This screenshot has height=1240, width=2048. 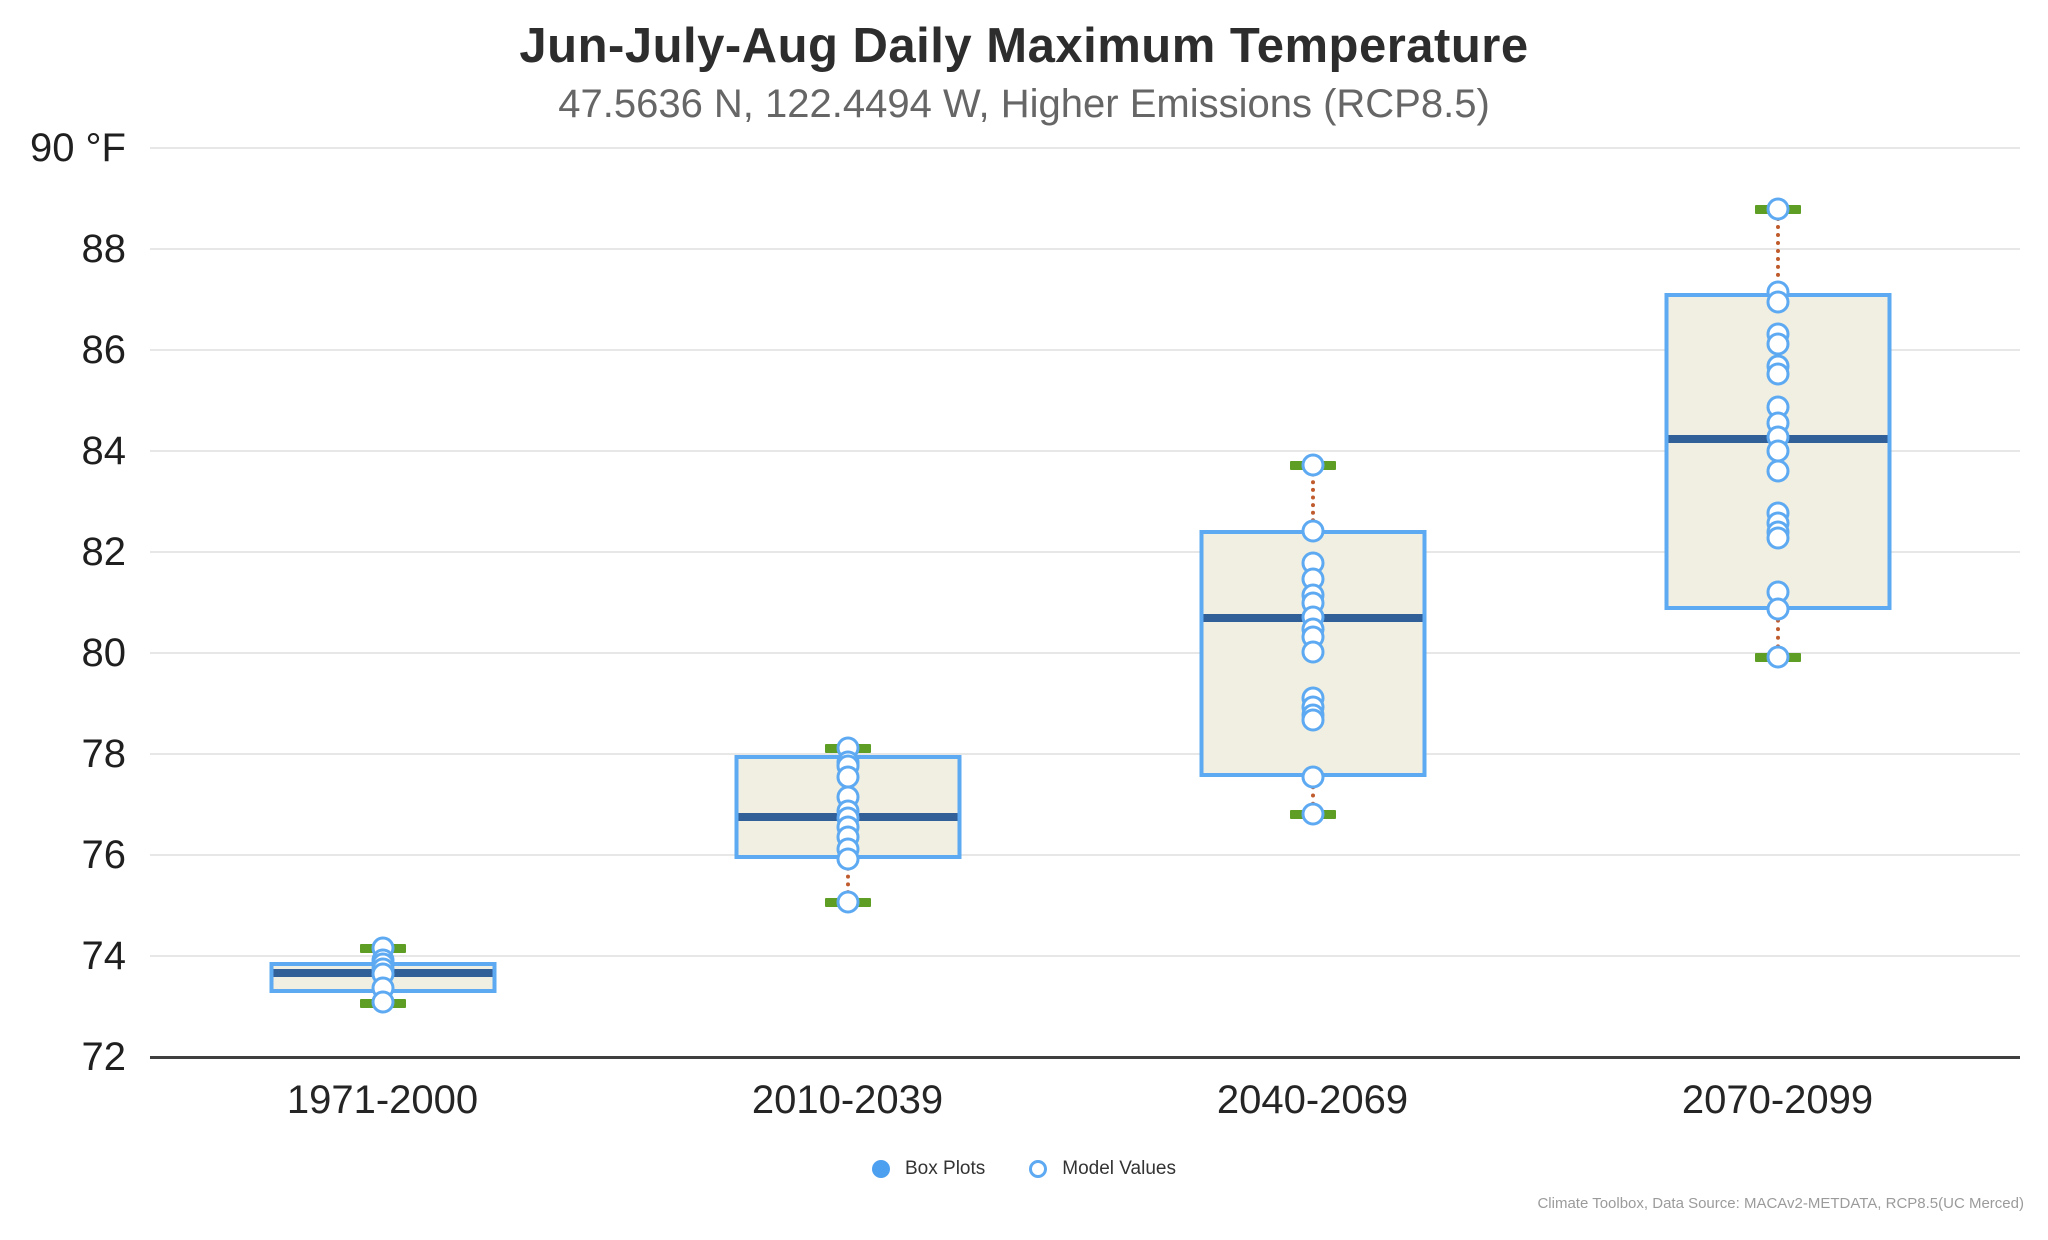 What do you see at coordinates (382, 1100) in the screenshot?
I see `x-axis-category-label: 1971-2000` at bounding box center [382, 1100].